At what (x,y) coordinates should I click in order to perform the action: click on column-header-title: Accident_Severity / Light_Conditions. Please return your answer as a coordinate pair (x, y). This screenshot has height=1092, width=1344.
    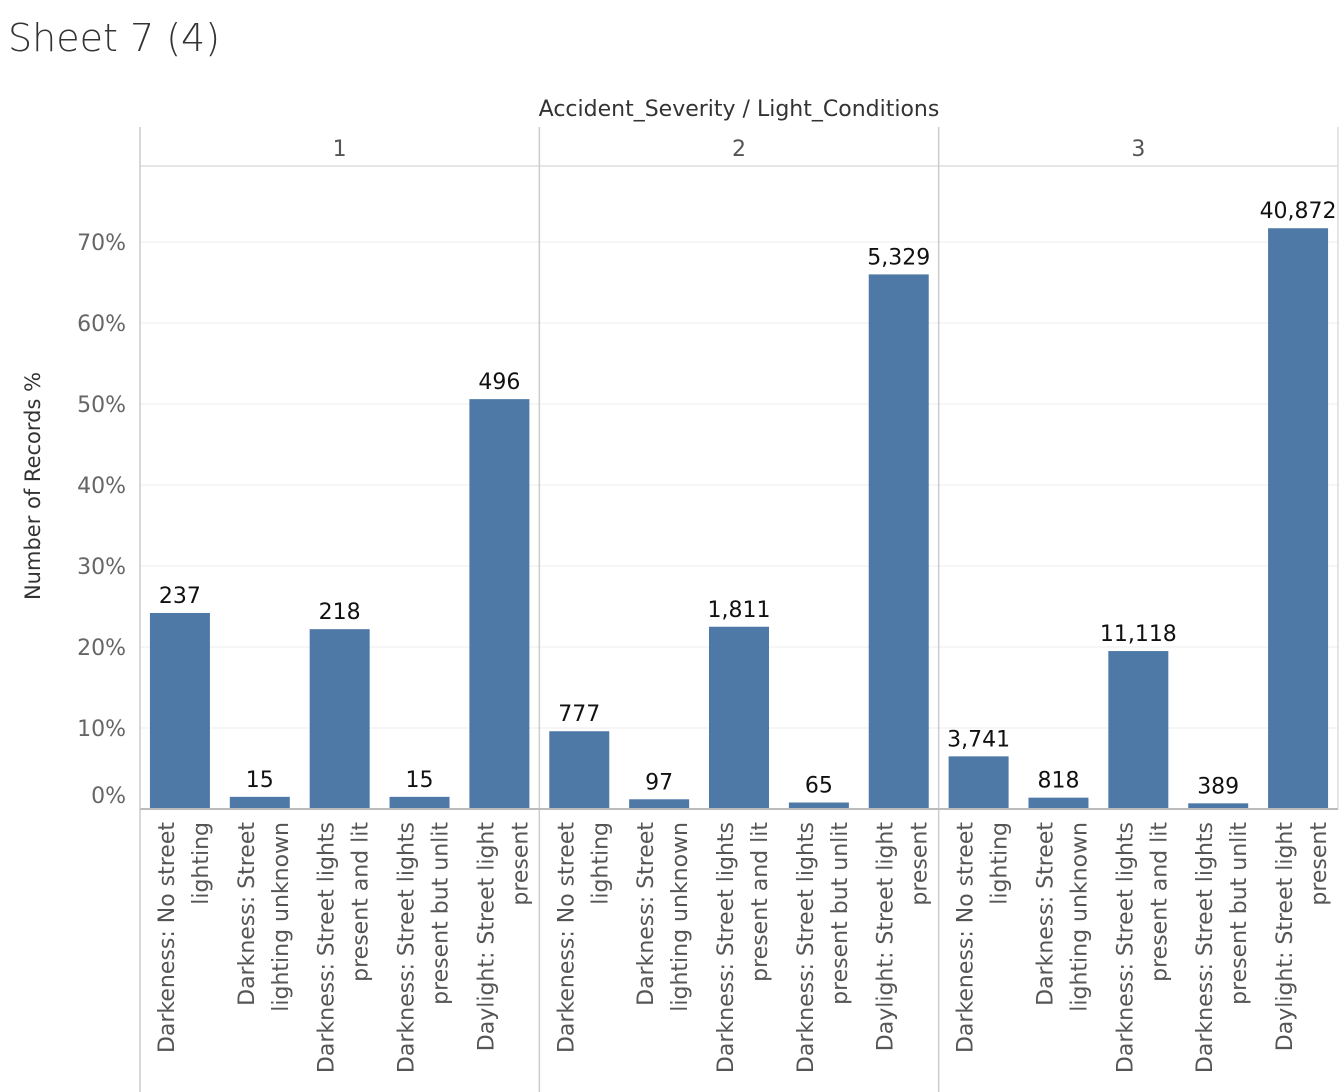
    Looking at the image, I should click on (739, 109).